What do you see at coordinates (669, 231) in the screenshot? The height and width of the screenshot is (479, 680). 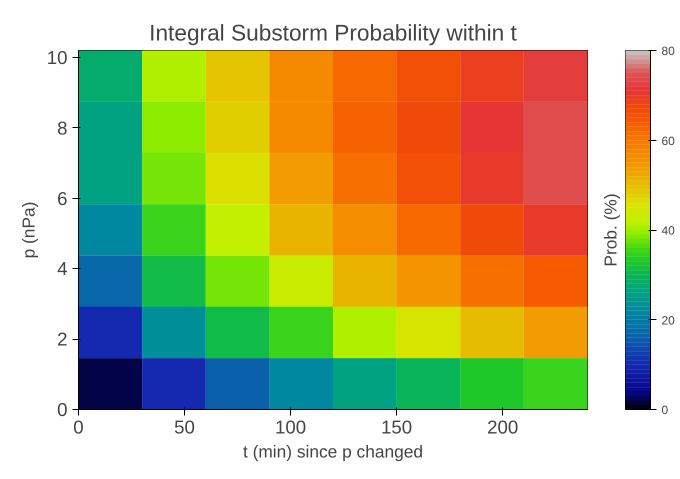 I see `color-bar-label: 40` at bounding box center [669, 231].